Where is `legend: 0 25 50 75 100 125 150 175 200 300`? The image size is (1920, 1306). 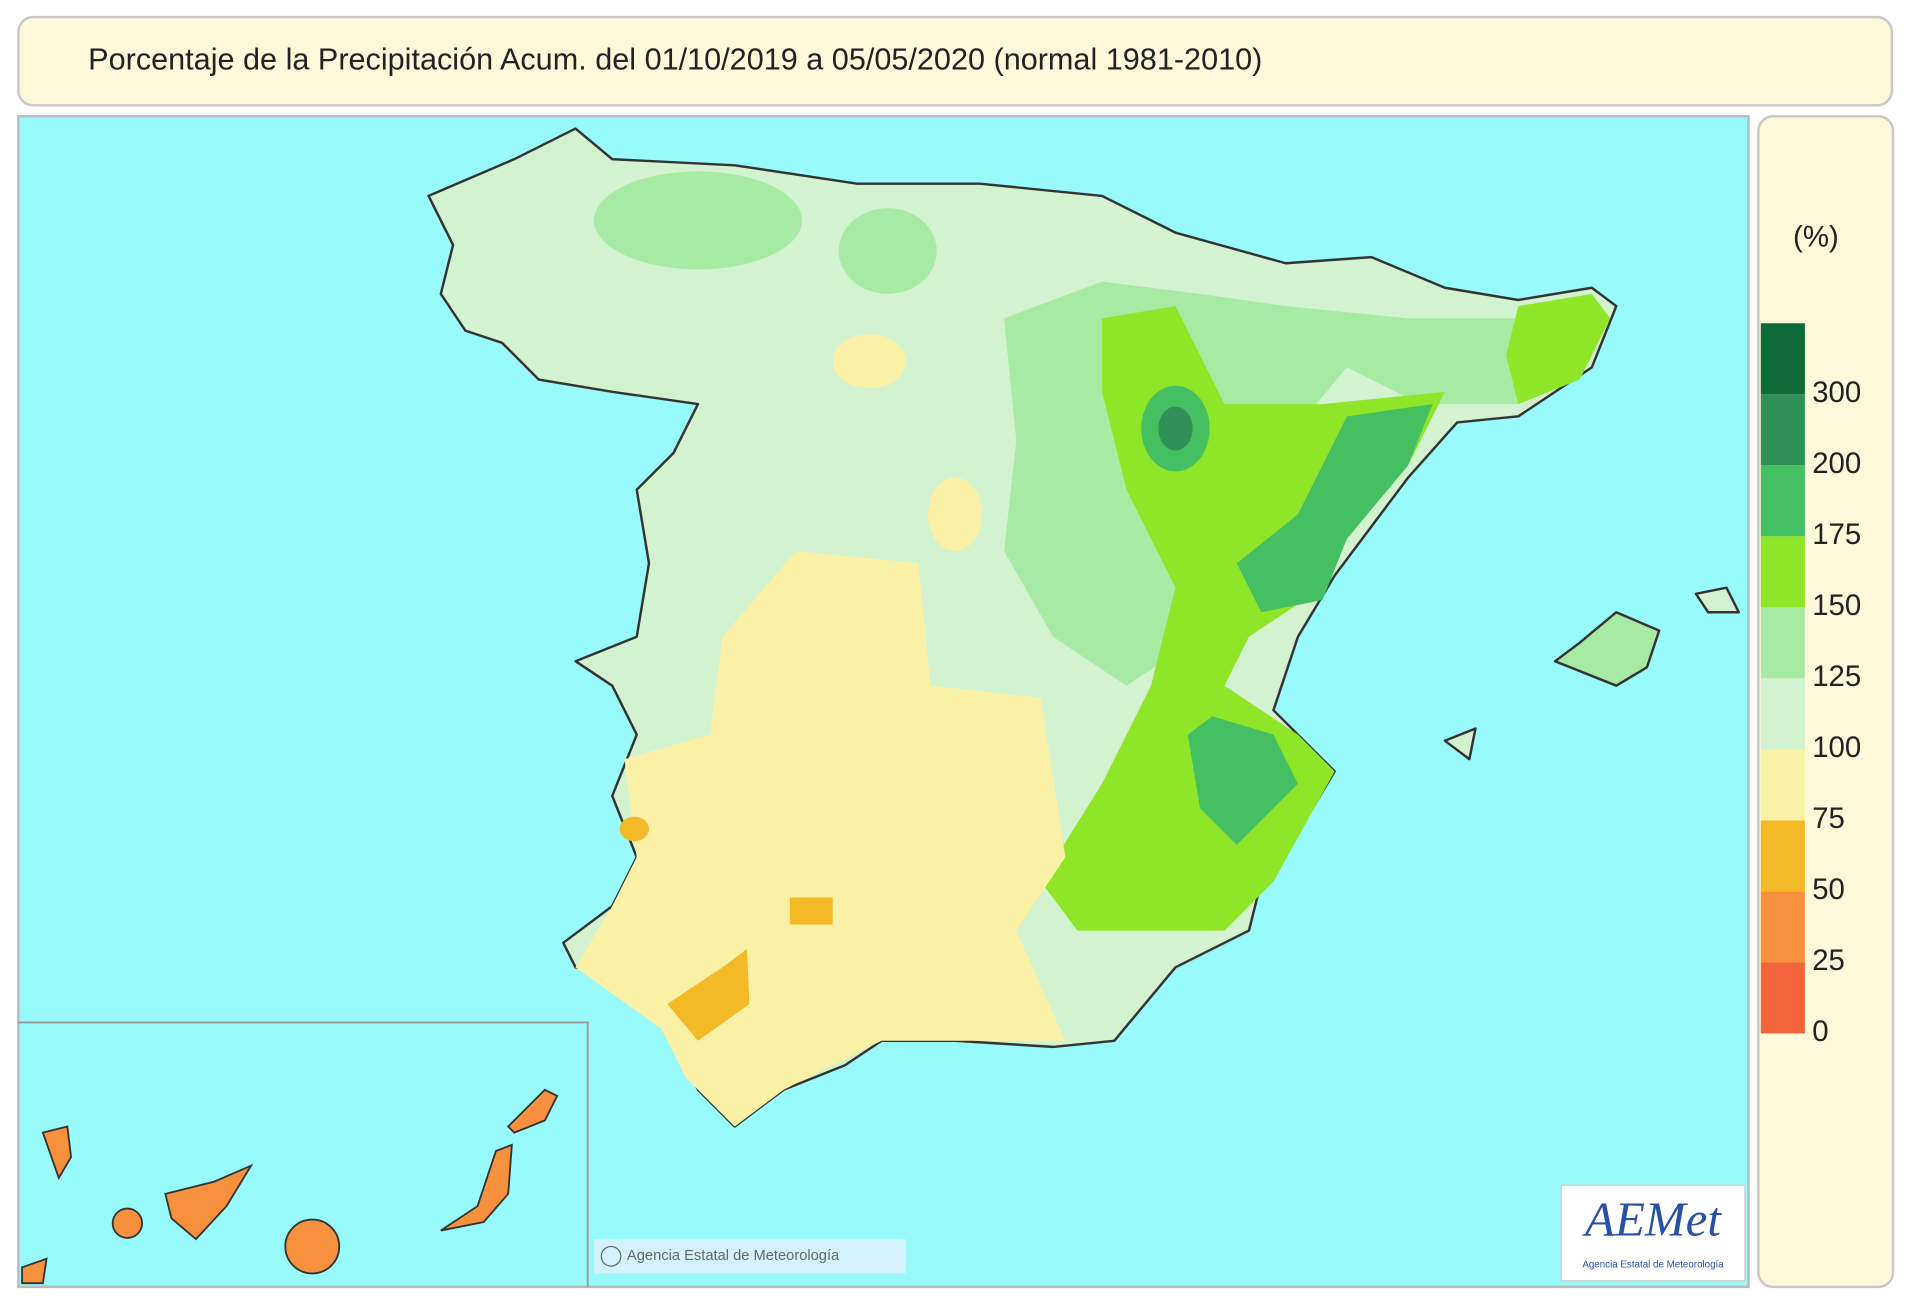 legend: 0 25 50 75 100 125 150 175 200 300 is located at coordinates (1810, 685).